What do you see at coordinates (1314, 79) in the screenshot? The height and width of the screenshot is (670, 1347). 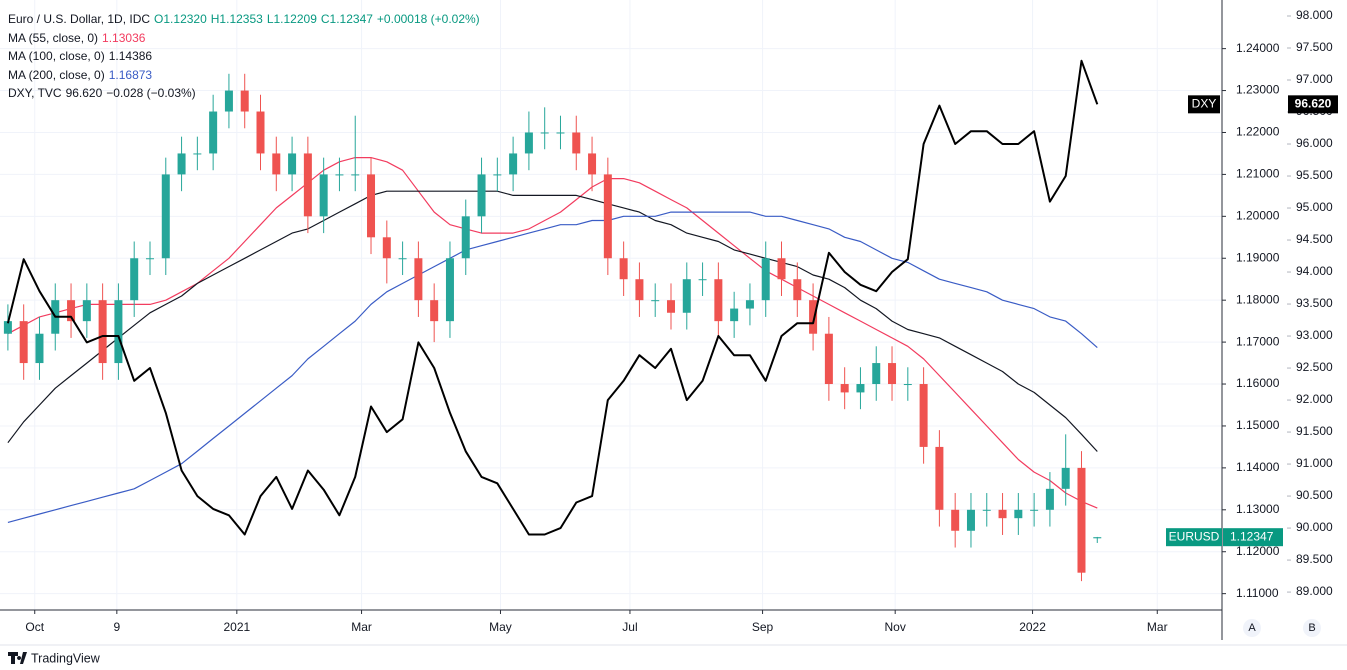 I see `y2-tick-label: 97.000` at bounding box center [1314, 79].